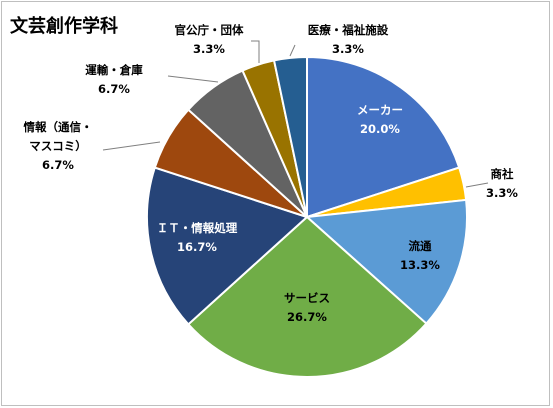  I want to click on data-label-category: サービス, so click(307, 298).